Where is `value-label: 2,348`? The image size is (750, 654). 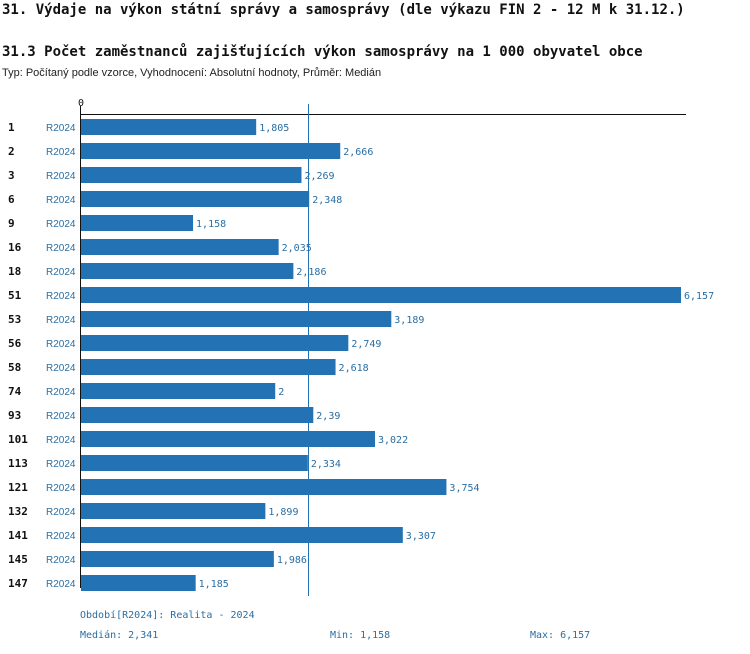 value-label: 2,348 is located at coordinates (327, 200).